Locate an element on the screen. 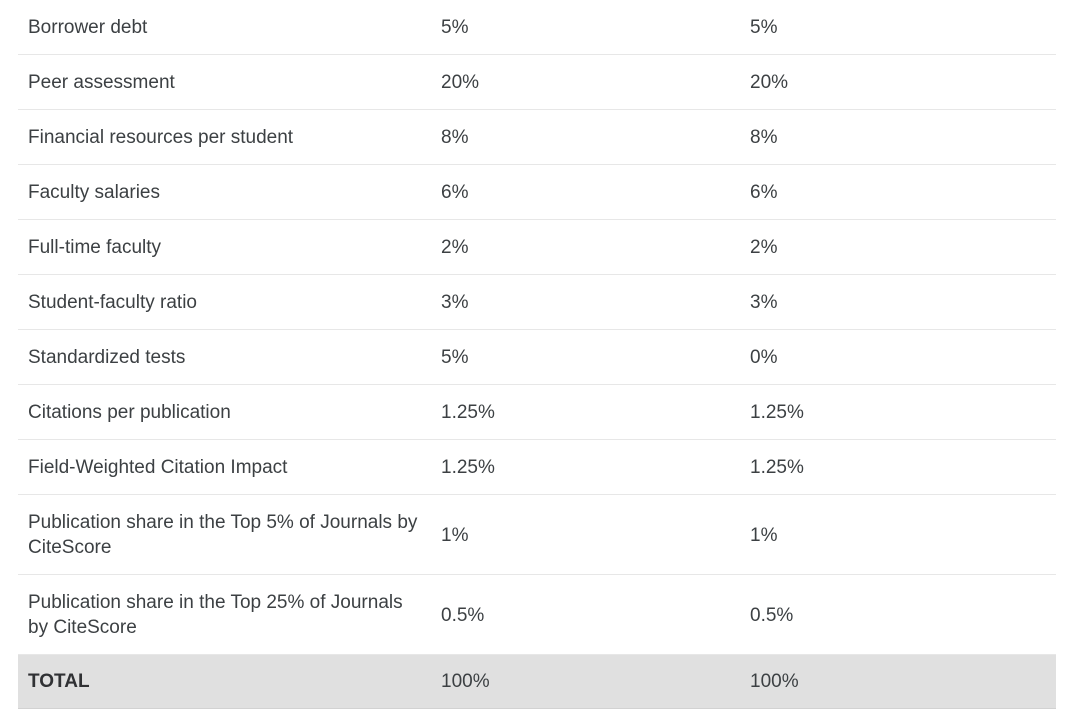 This screenshot has width=1080, height=719. table-row: Peer assessment 20% 20% is located at coordinates (537, 82).